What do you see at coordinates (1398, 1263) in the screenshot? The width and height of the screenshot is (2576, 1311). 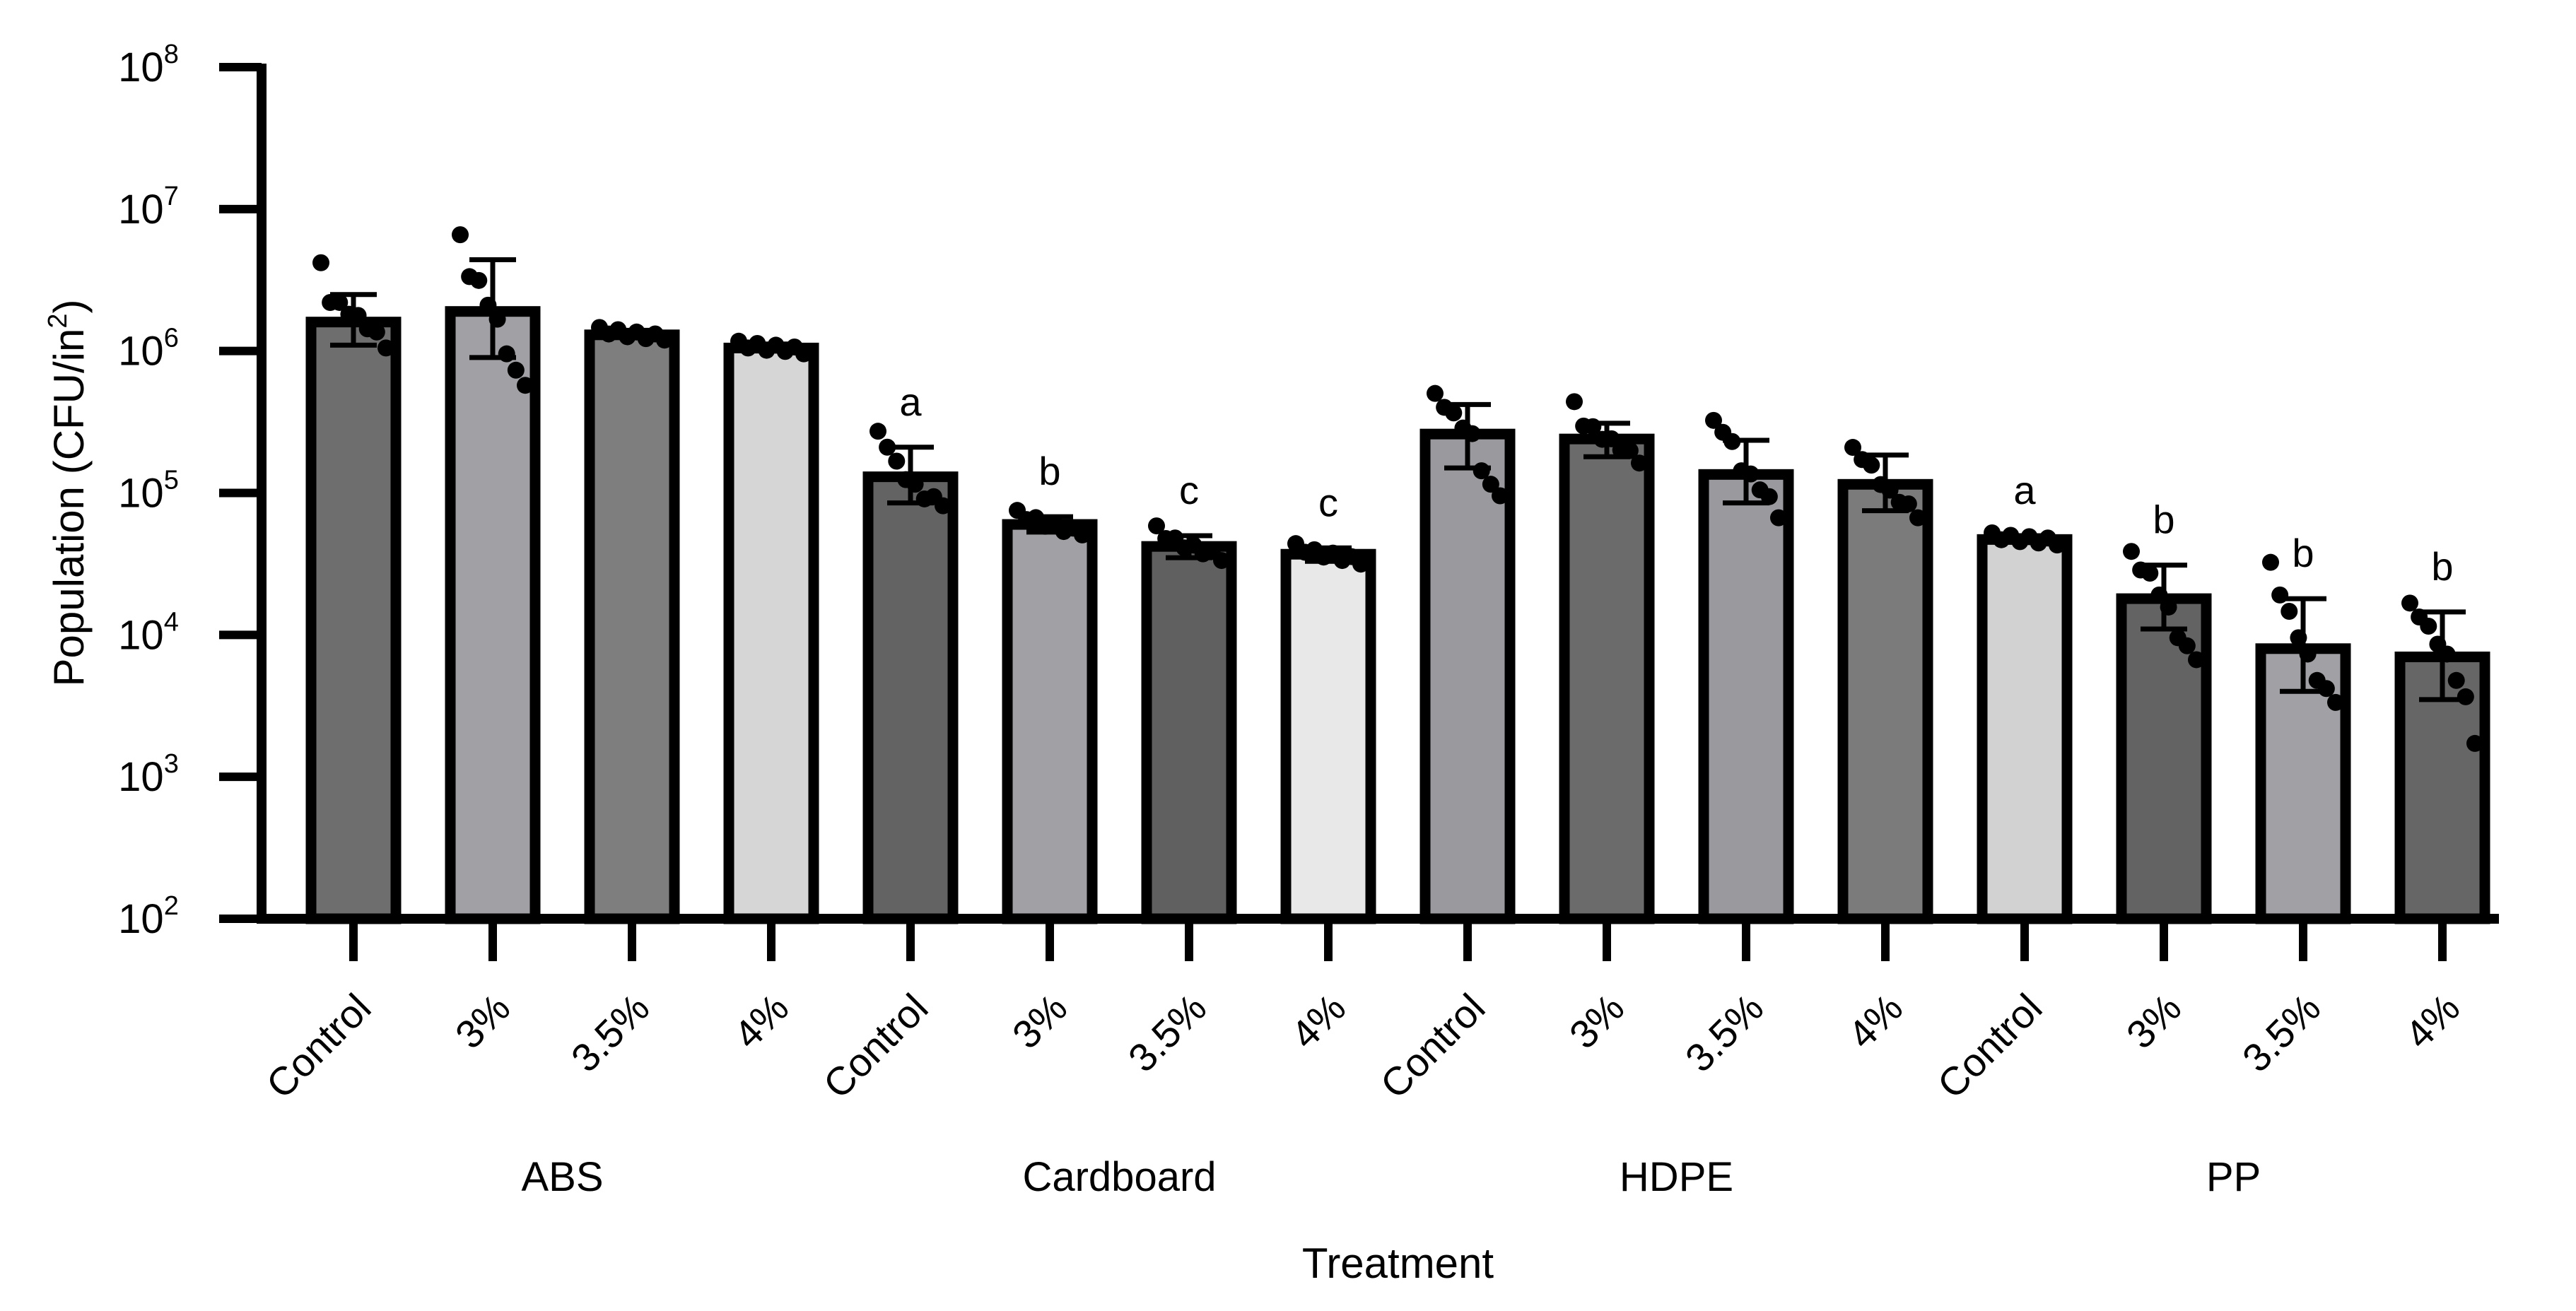 I see `x-axis-title: Treatment` at bounding box center [1398, 1263].